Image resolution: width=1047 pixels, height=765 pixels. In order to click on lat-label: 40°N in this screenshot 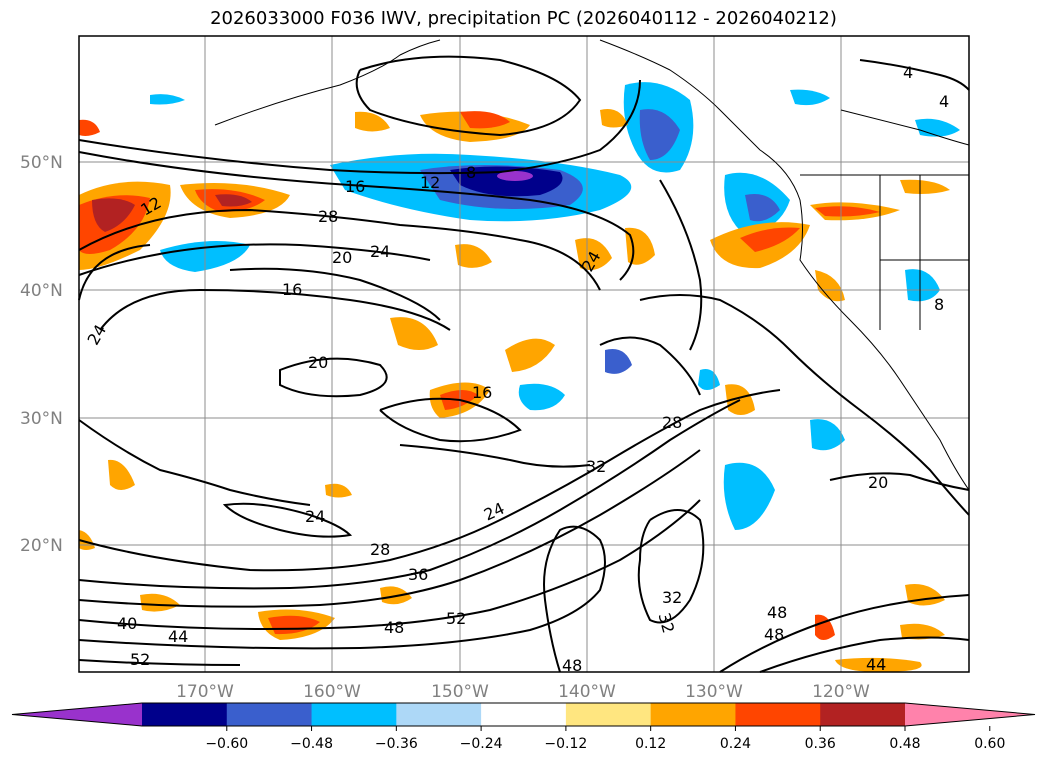, I will do `click(41, 291)`.